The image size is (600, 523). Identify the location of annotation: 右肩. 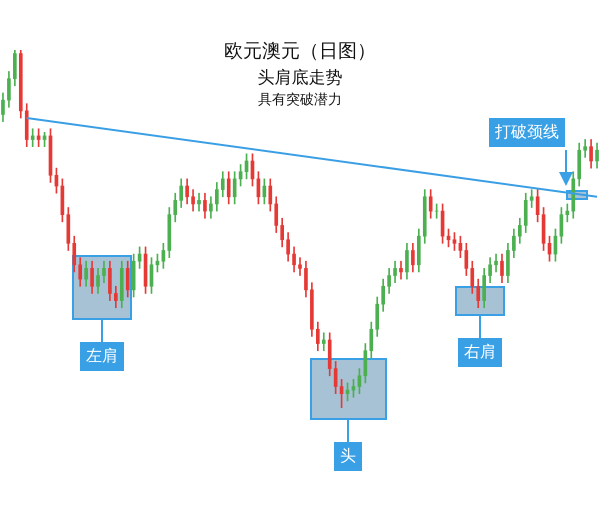
(480, 352).